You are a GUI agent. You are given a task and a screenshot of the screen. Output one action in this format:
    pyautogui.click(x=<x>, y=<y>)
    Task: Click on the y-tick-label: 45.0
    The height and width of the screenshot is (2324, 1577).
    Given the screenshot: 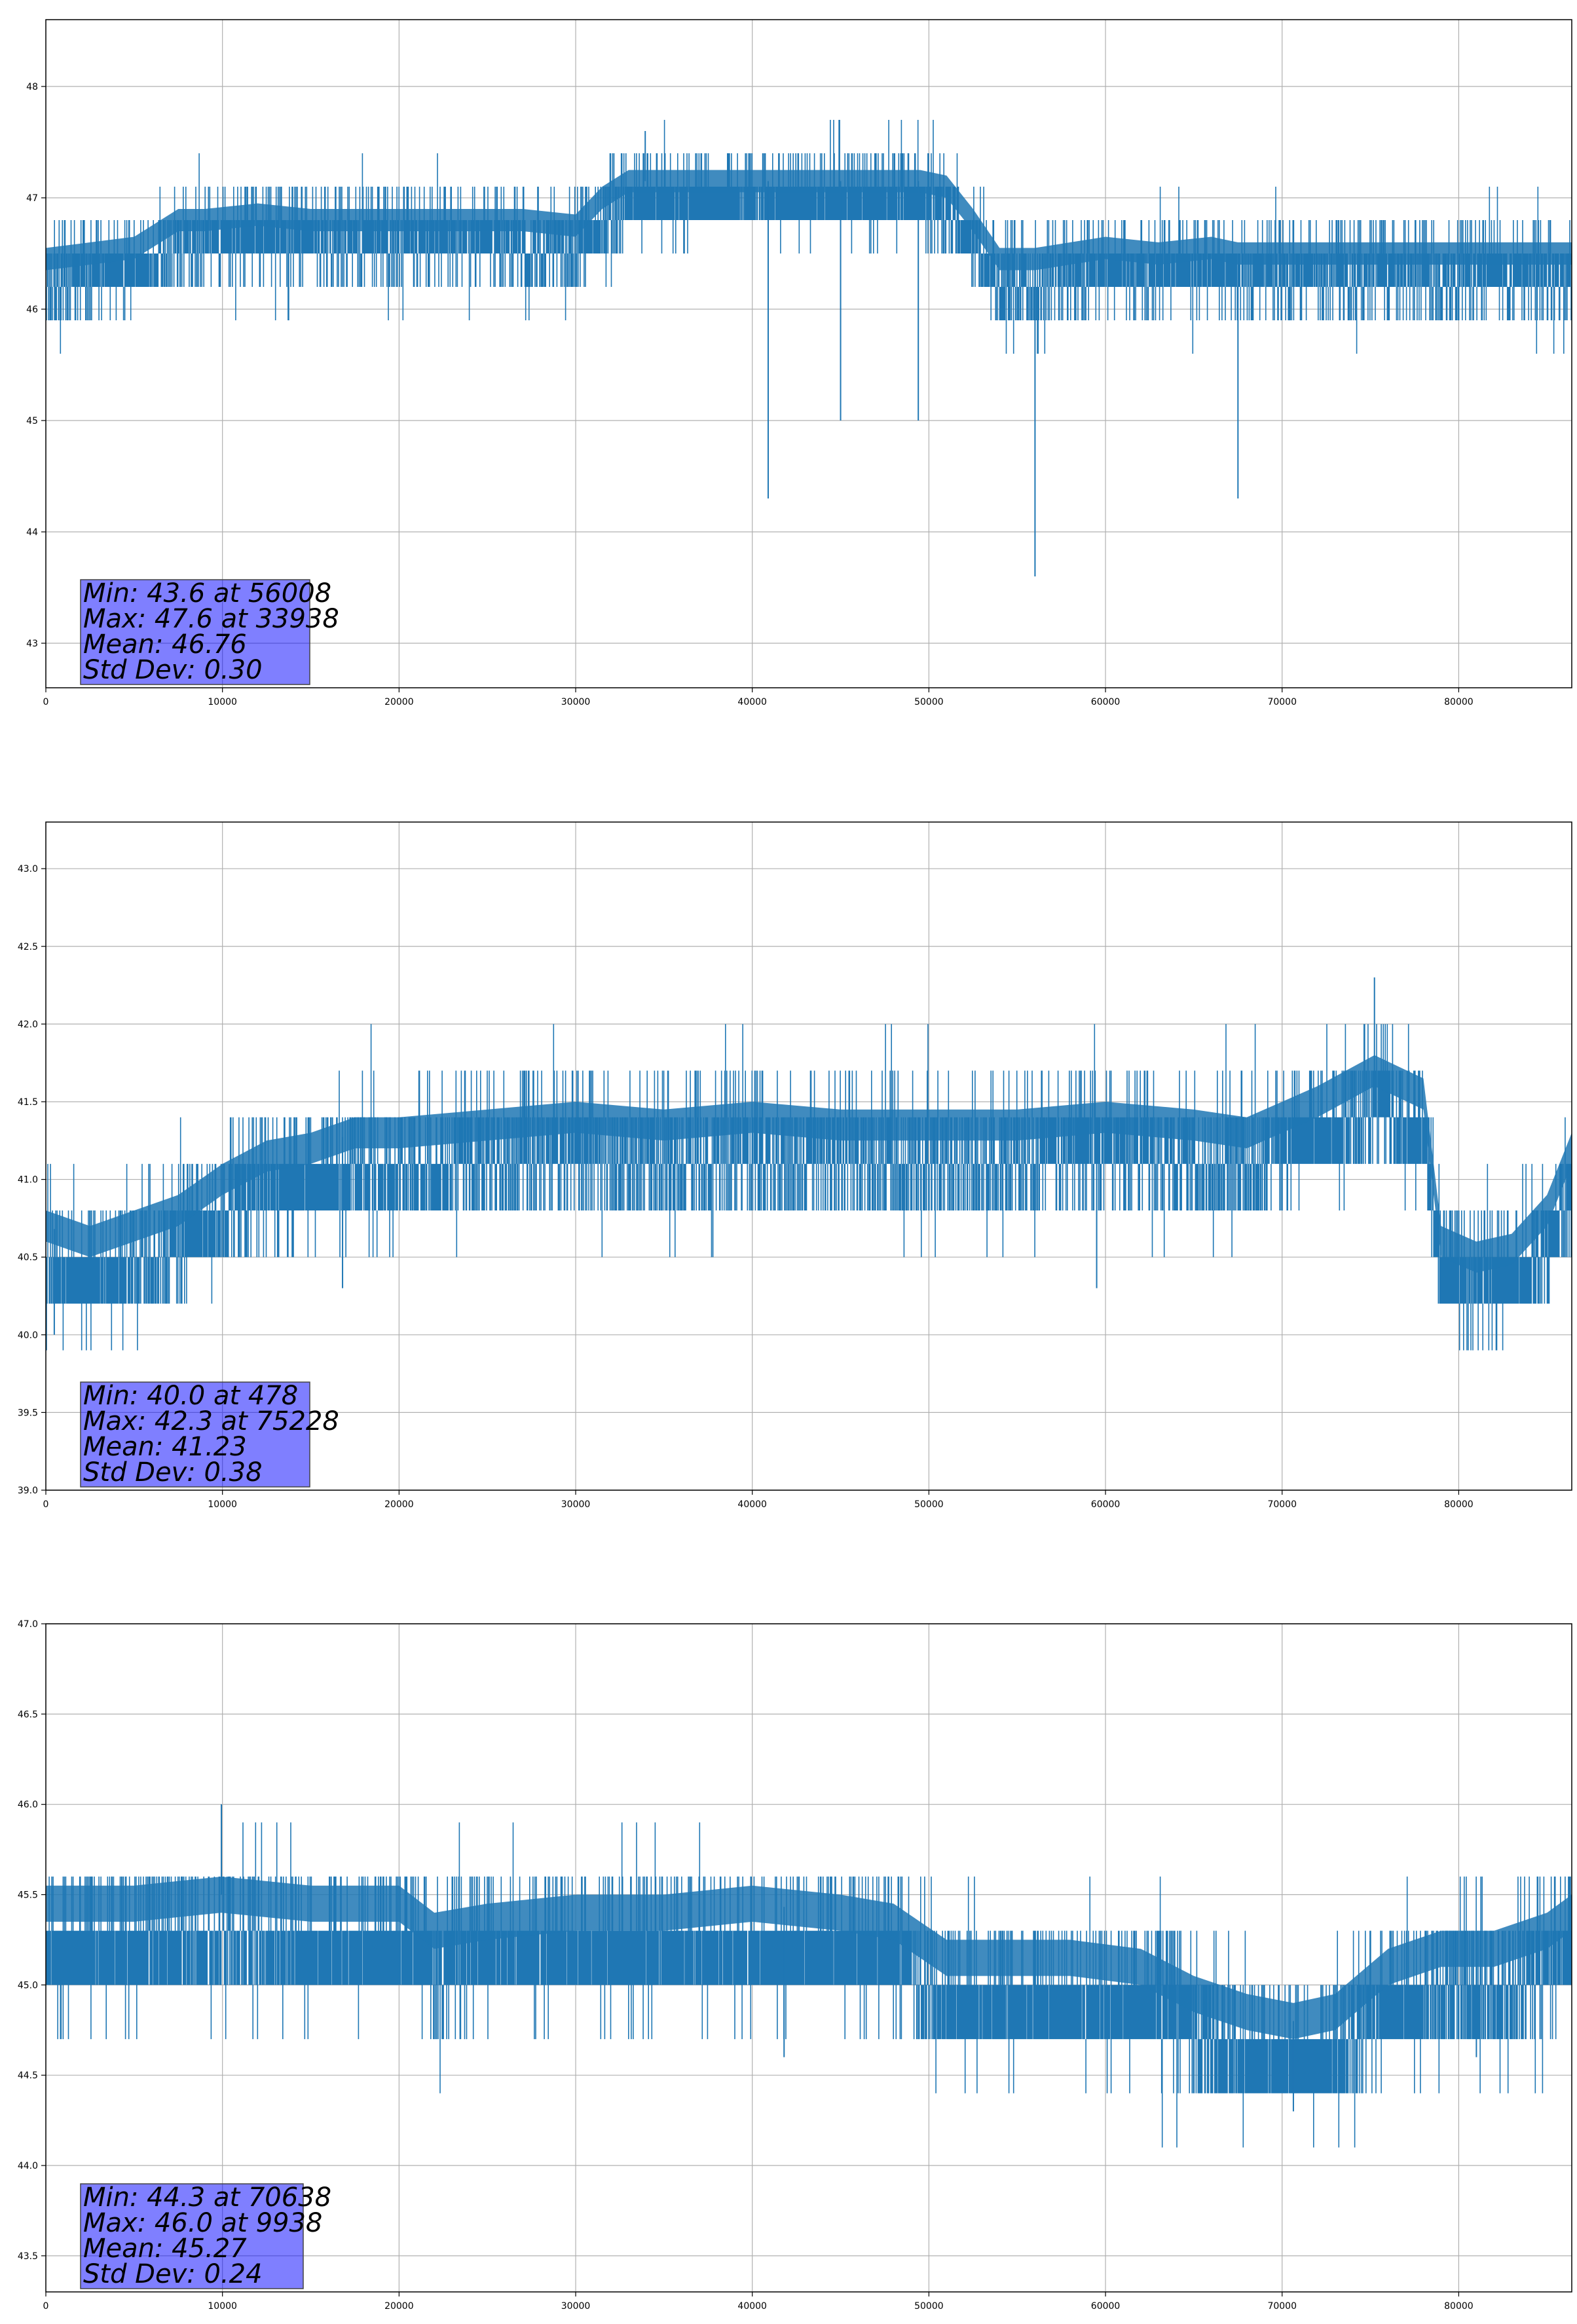 What is the action you would take?
    pyautogui.click(x=28, y=1985)
    